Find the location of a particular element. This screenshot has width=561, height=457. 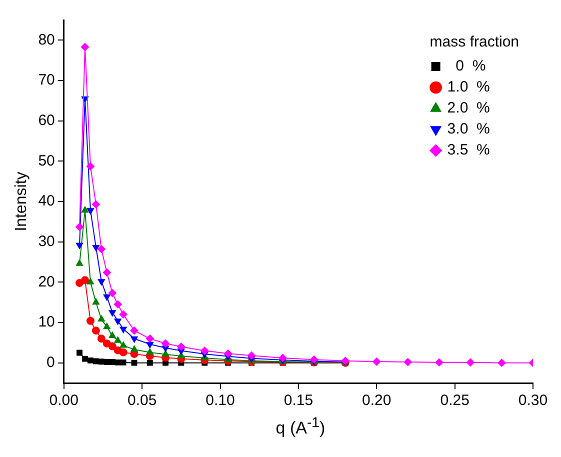

legend-label: 1.0 % is located at coordinates (468, 87).